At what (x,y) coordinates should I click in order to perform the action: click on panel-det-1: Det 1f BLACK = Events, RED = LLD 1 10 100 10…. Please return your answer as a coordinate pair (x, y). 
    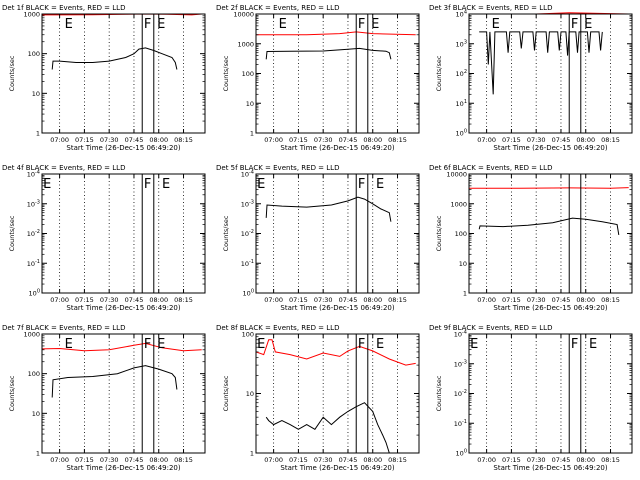
    Looking at the image, I should click on (104, 78).